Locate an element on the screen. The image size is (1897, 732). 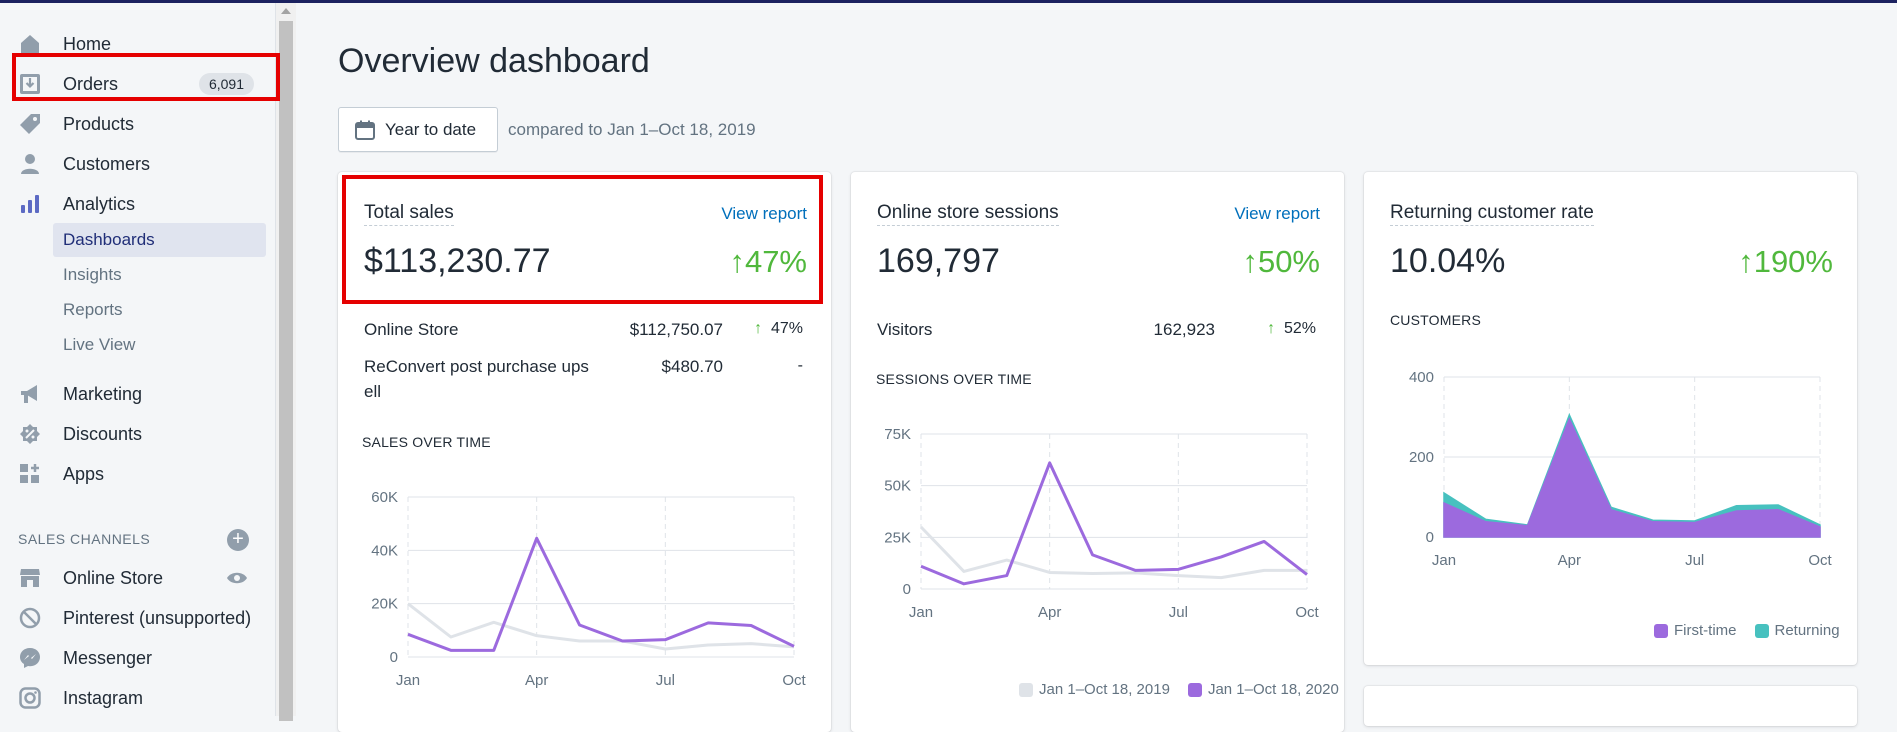
row-delta: ↑ 47% is located at coordinates (778, 328).